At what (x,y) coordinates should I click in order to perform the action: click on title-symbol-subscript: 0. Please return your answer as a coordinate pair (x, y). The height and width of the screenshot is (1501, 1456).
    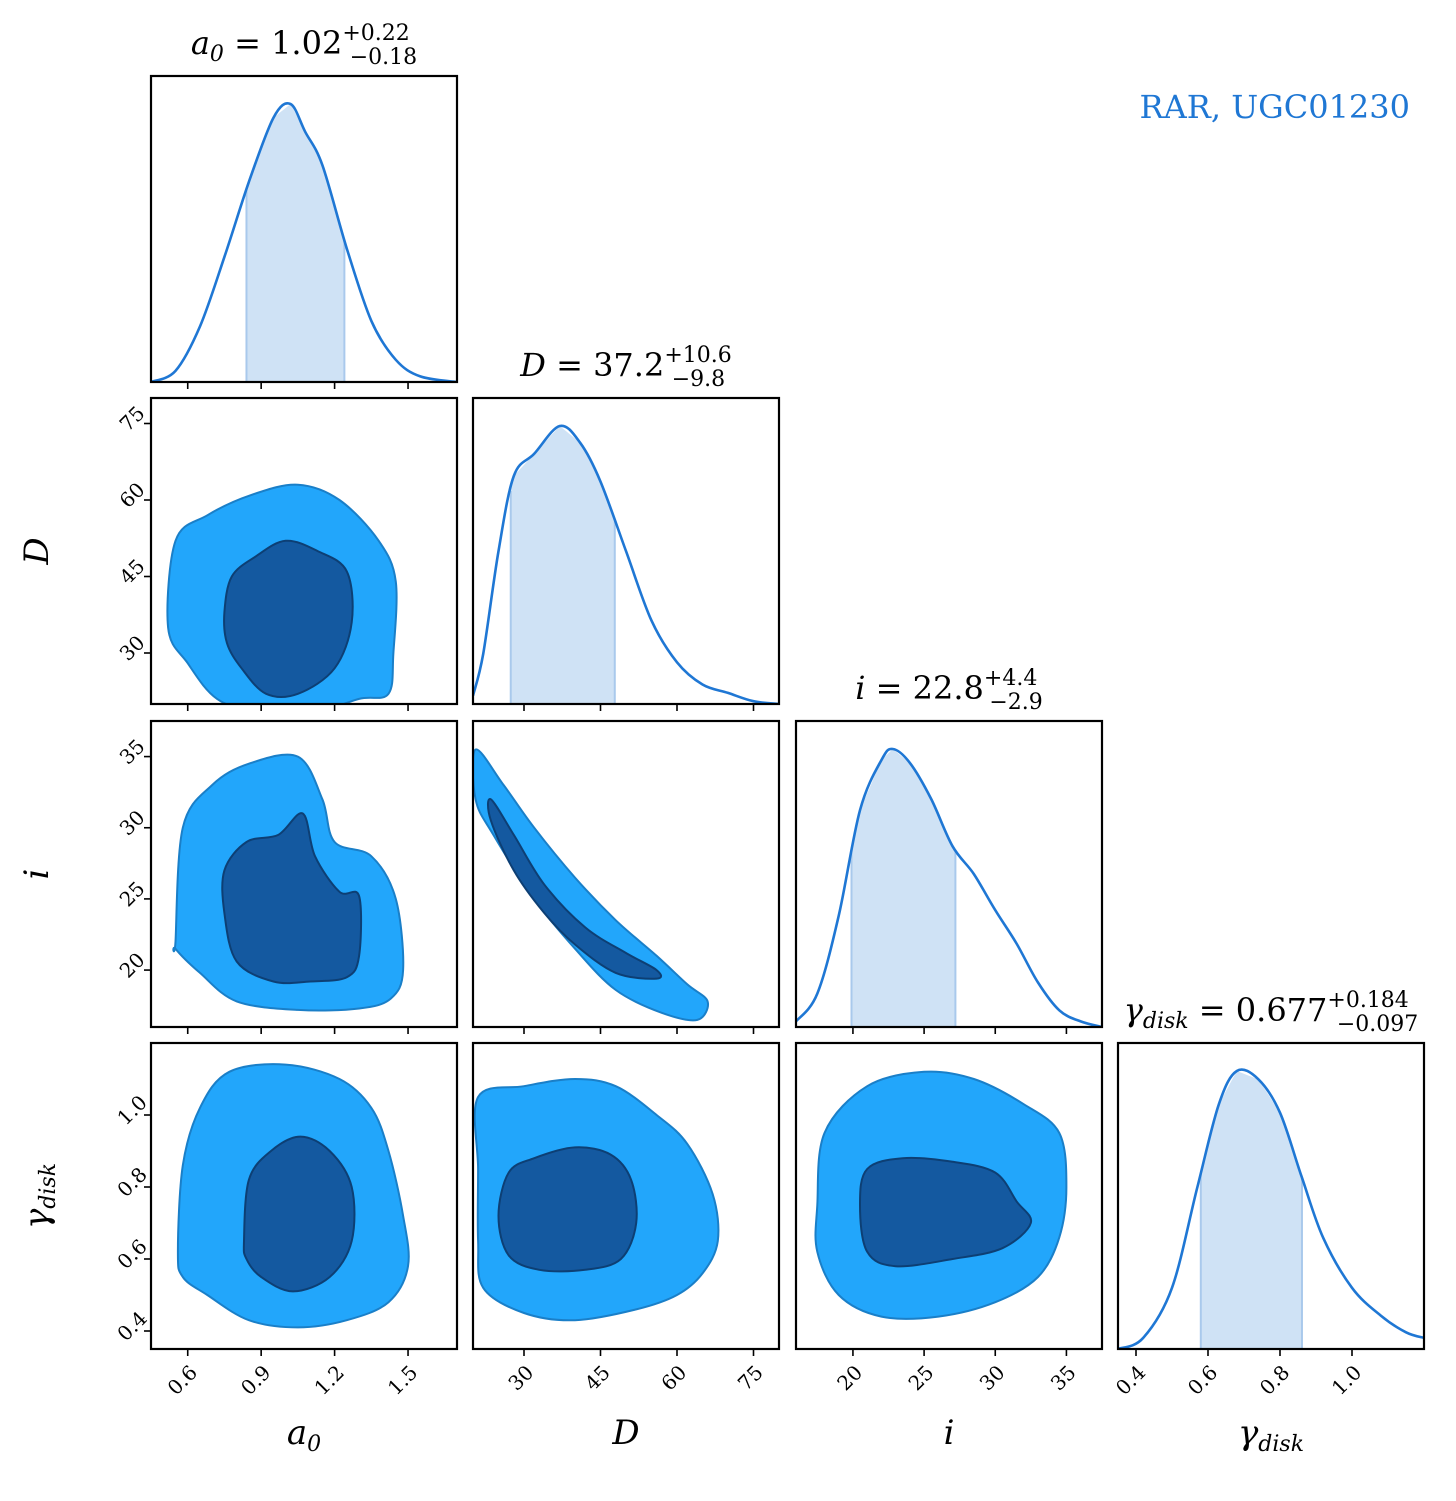
    Looking at the image, I should click on (217, 54).